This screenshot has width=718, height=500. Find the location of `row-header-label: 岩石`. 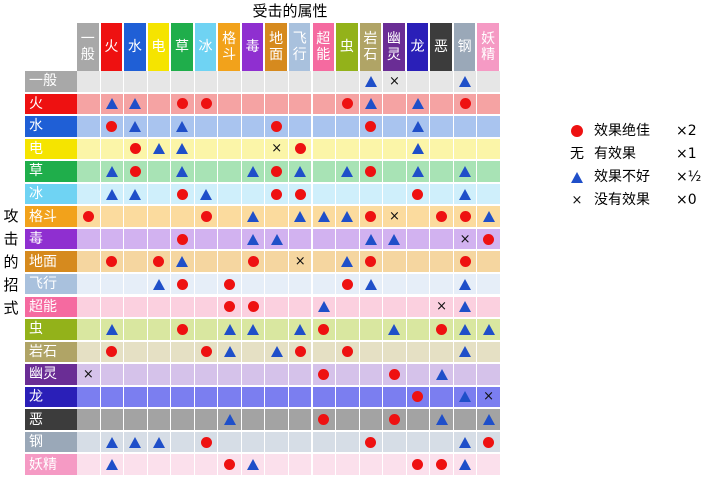

row-header-label: 岩石 is located at coordinates (43, 351).